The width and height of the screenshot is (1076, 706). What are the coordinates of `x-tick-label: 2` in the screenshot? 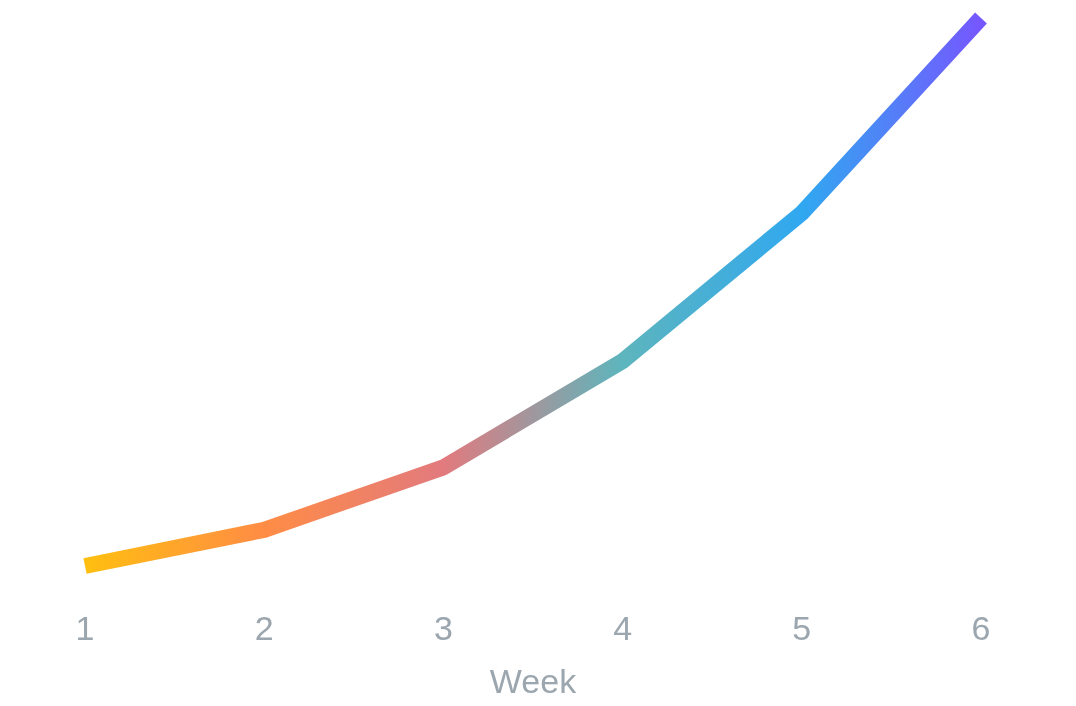 It's located at (264, 628).